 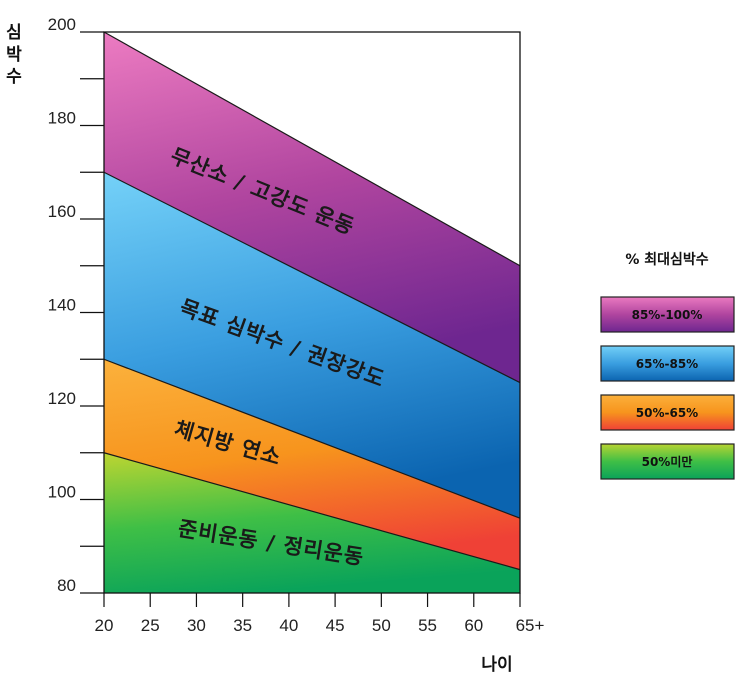 I want to click on legend-entry: 65%-85%, so click(x=667, y=364).